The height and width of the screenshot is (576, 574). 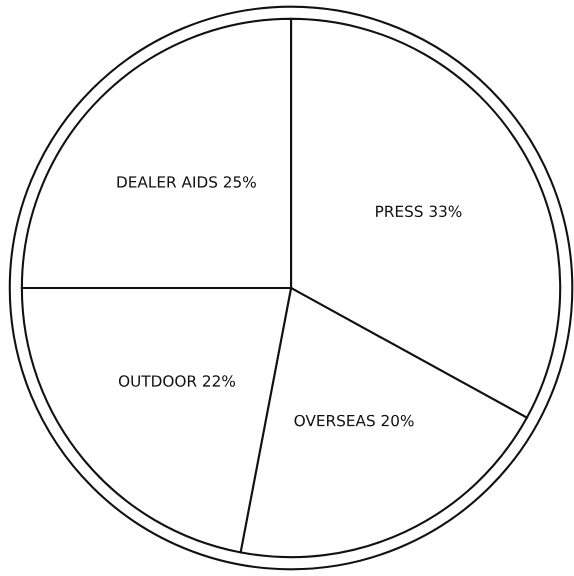 I want to click on slice-label: OUTDOOR 22%, so click(x=177, y=381).